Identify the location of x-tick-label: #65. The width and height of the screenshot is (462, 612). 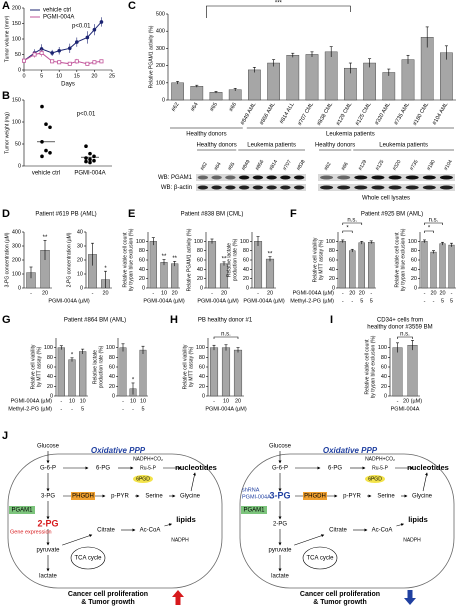
(214, 107).